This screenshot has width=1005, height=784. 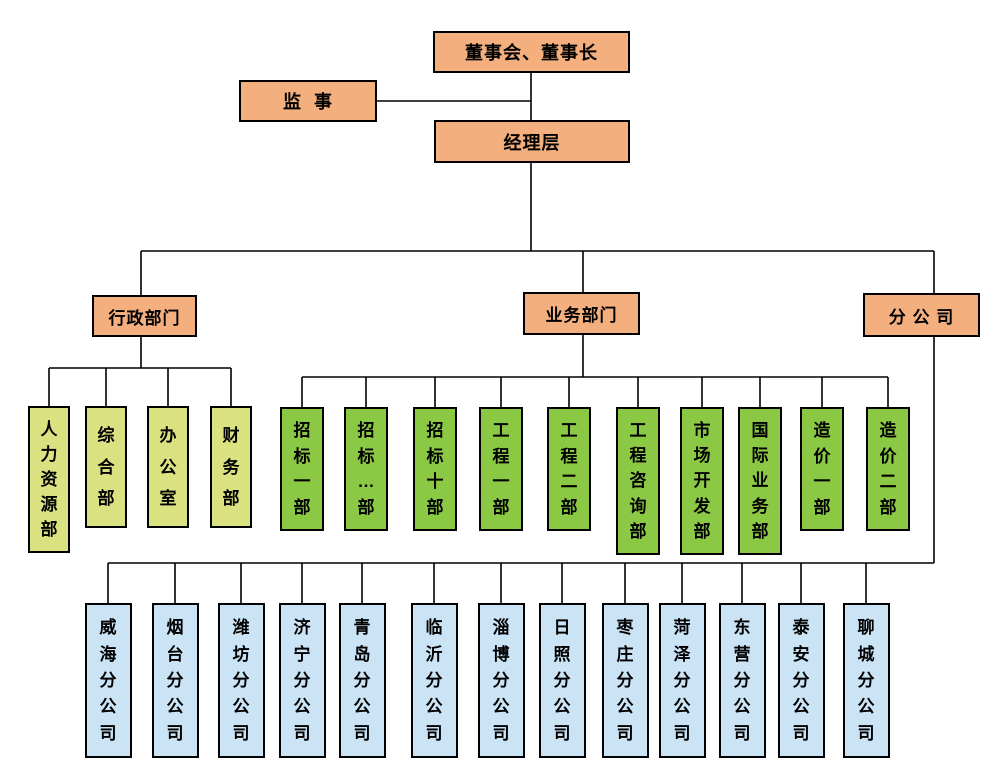 I want to click on admin-department-box: 财务部, so click(x=231, y=467).